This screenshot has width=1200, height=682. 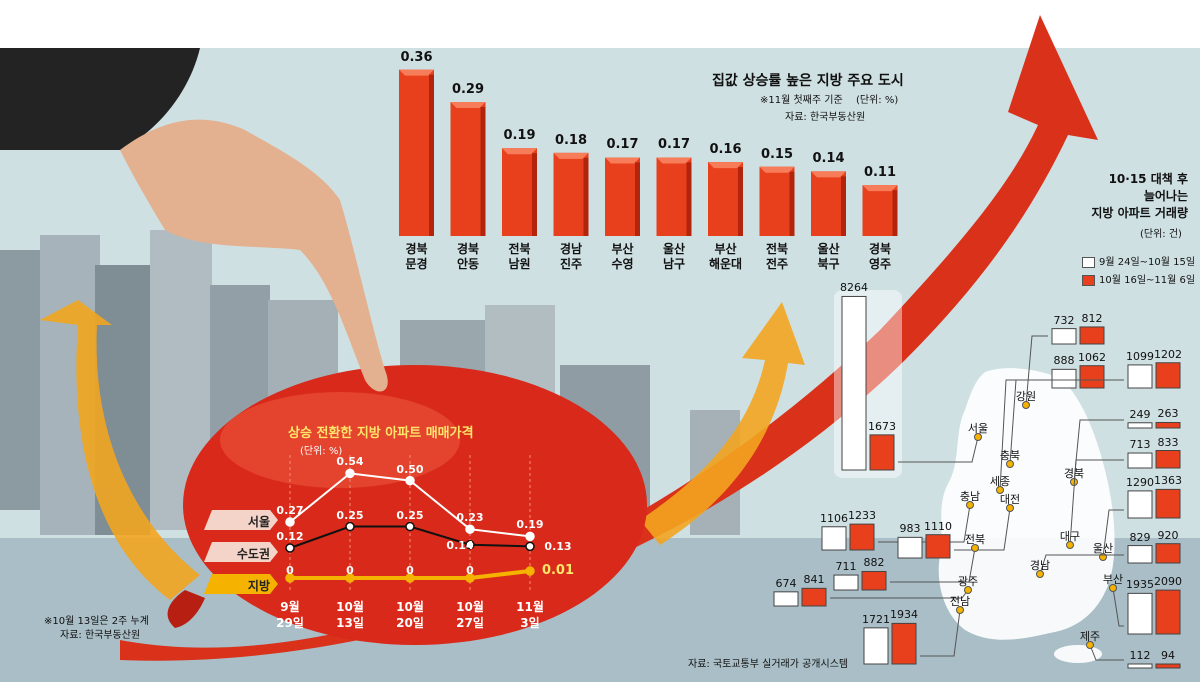 What do you see at coordinates (786, 583) in the screenshot?
I see `region-before-value: 674` at bounding box center [786, 583].